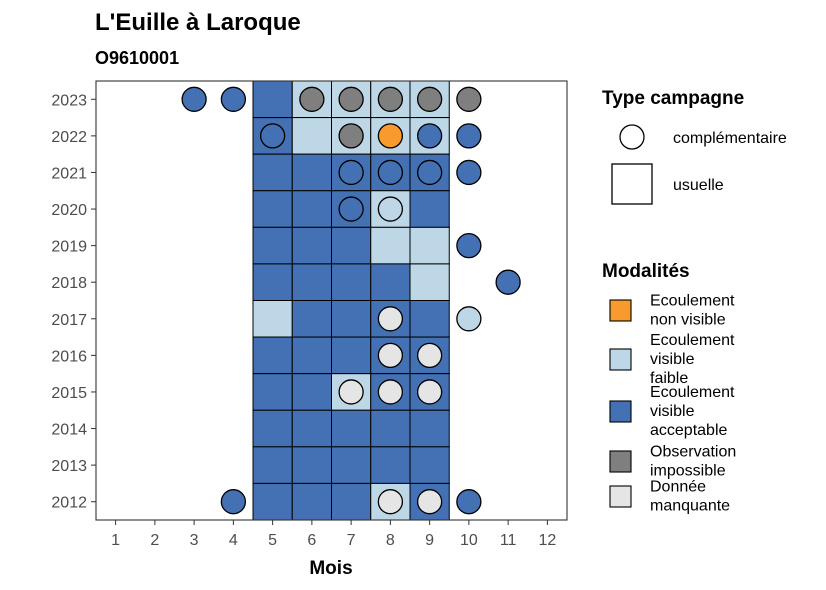  I want to click on x-tick-label-6: 6, so click(311, 540).